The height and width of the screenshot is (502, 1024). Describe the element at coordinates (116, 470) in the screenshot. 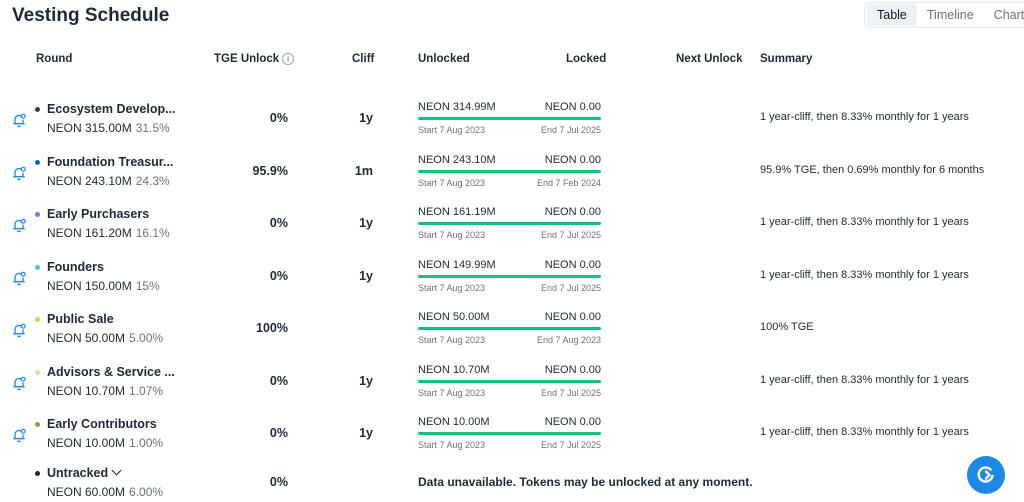

I see `chevron-down-icon` at that location.